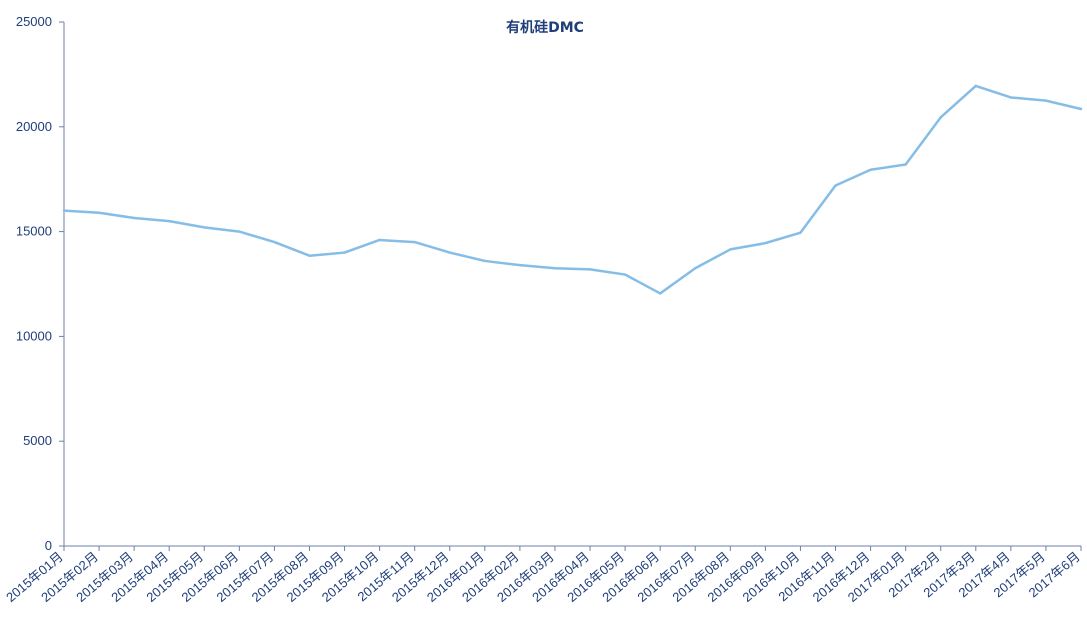 The image size is (1087, 617). I want to click on chart-title: 有机硅DMC, so click(545, 27).